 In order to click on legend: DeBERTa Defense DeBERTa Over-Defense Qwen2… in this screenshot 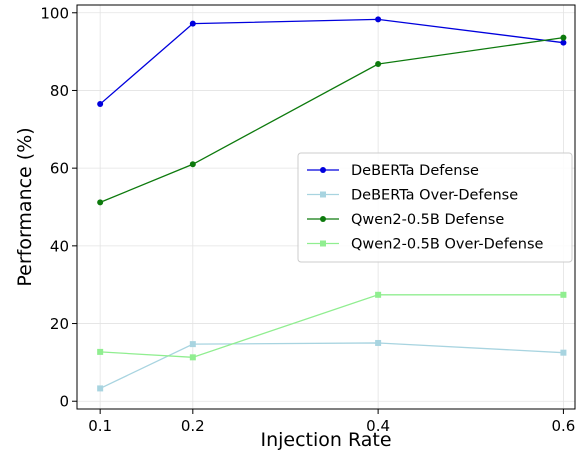, I will do `click(435, 207)`.